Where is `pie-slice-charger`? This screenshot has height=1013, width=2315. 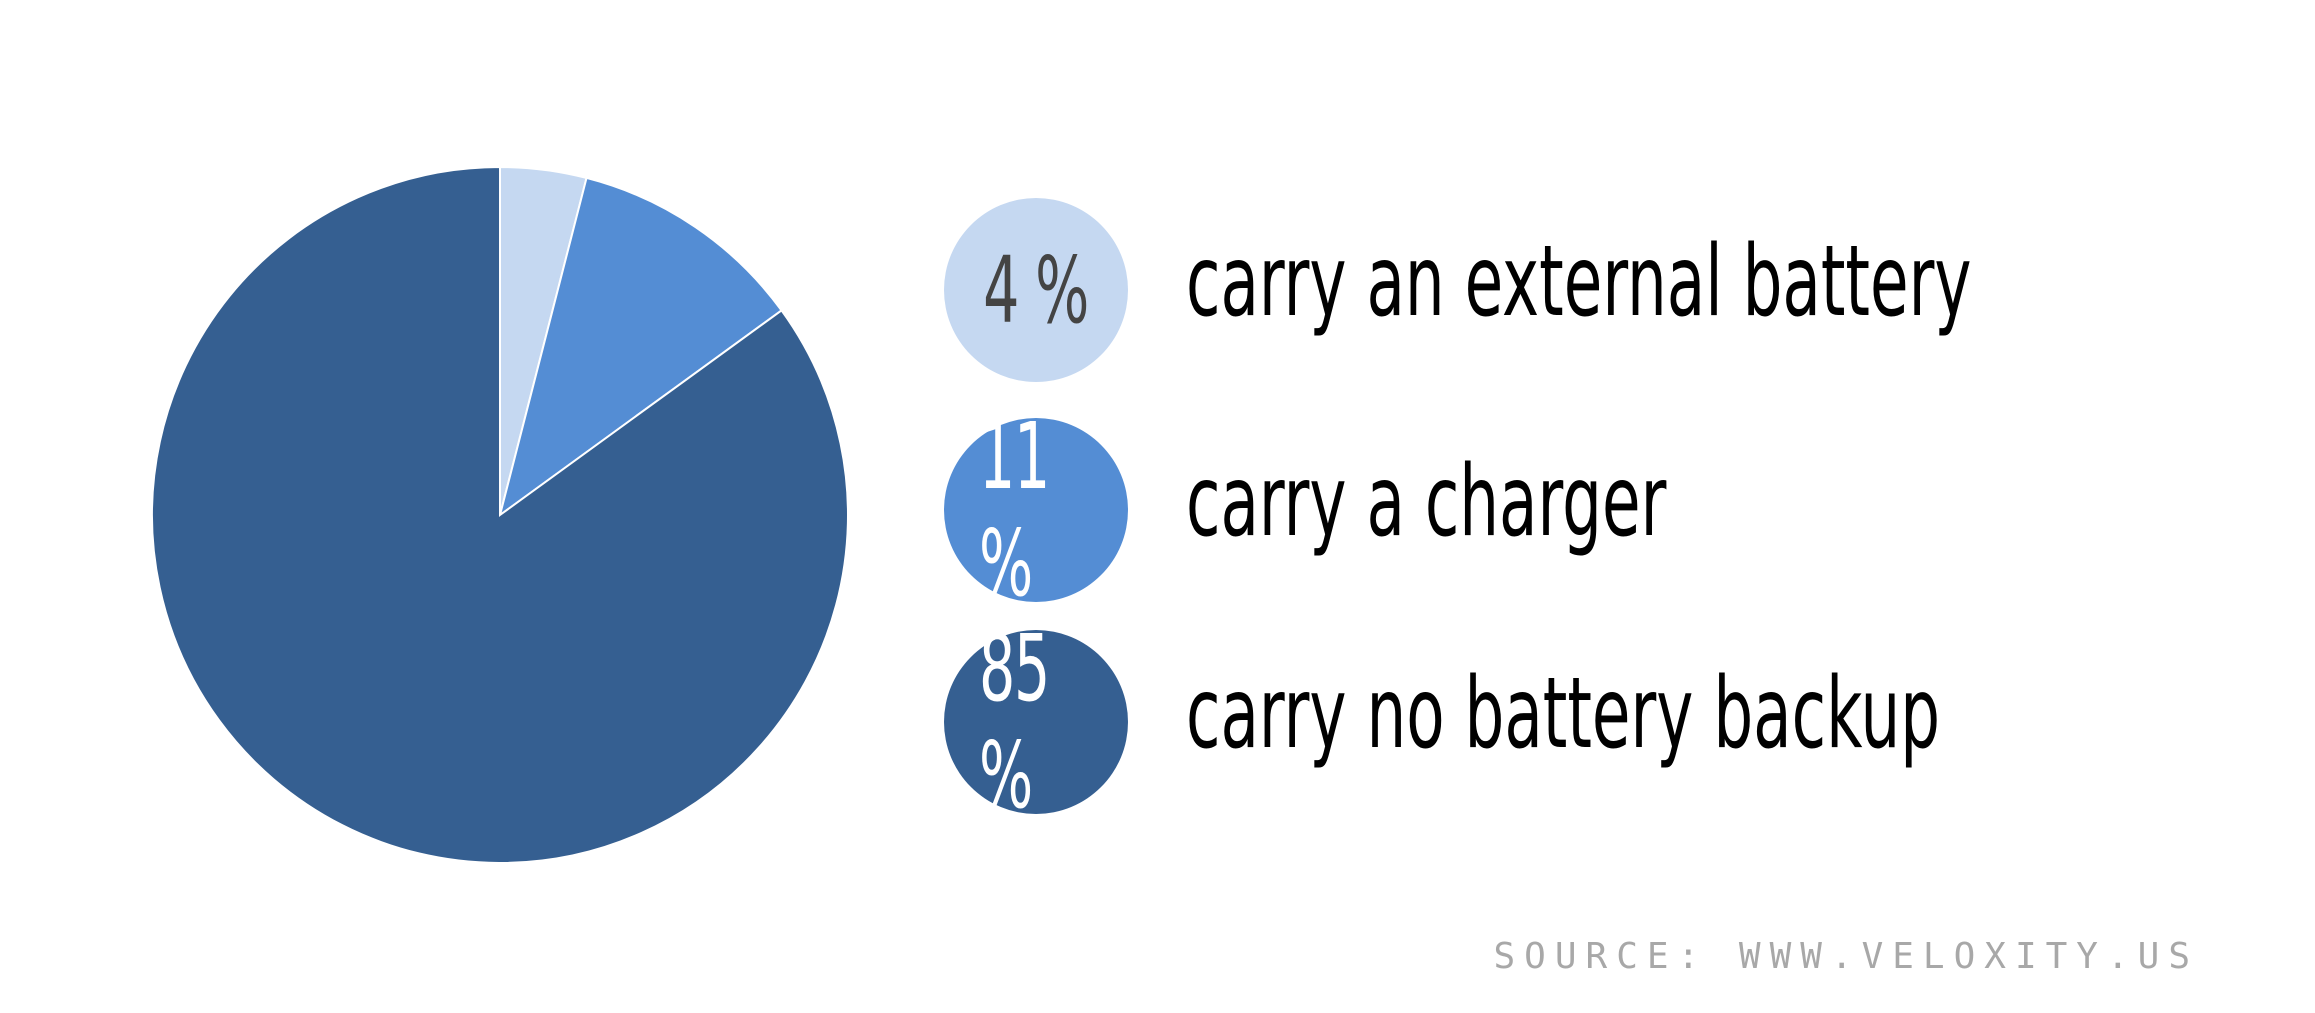 pie-slice-charger is located at coordinates (640, 347).